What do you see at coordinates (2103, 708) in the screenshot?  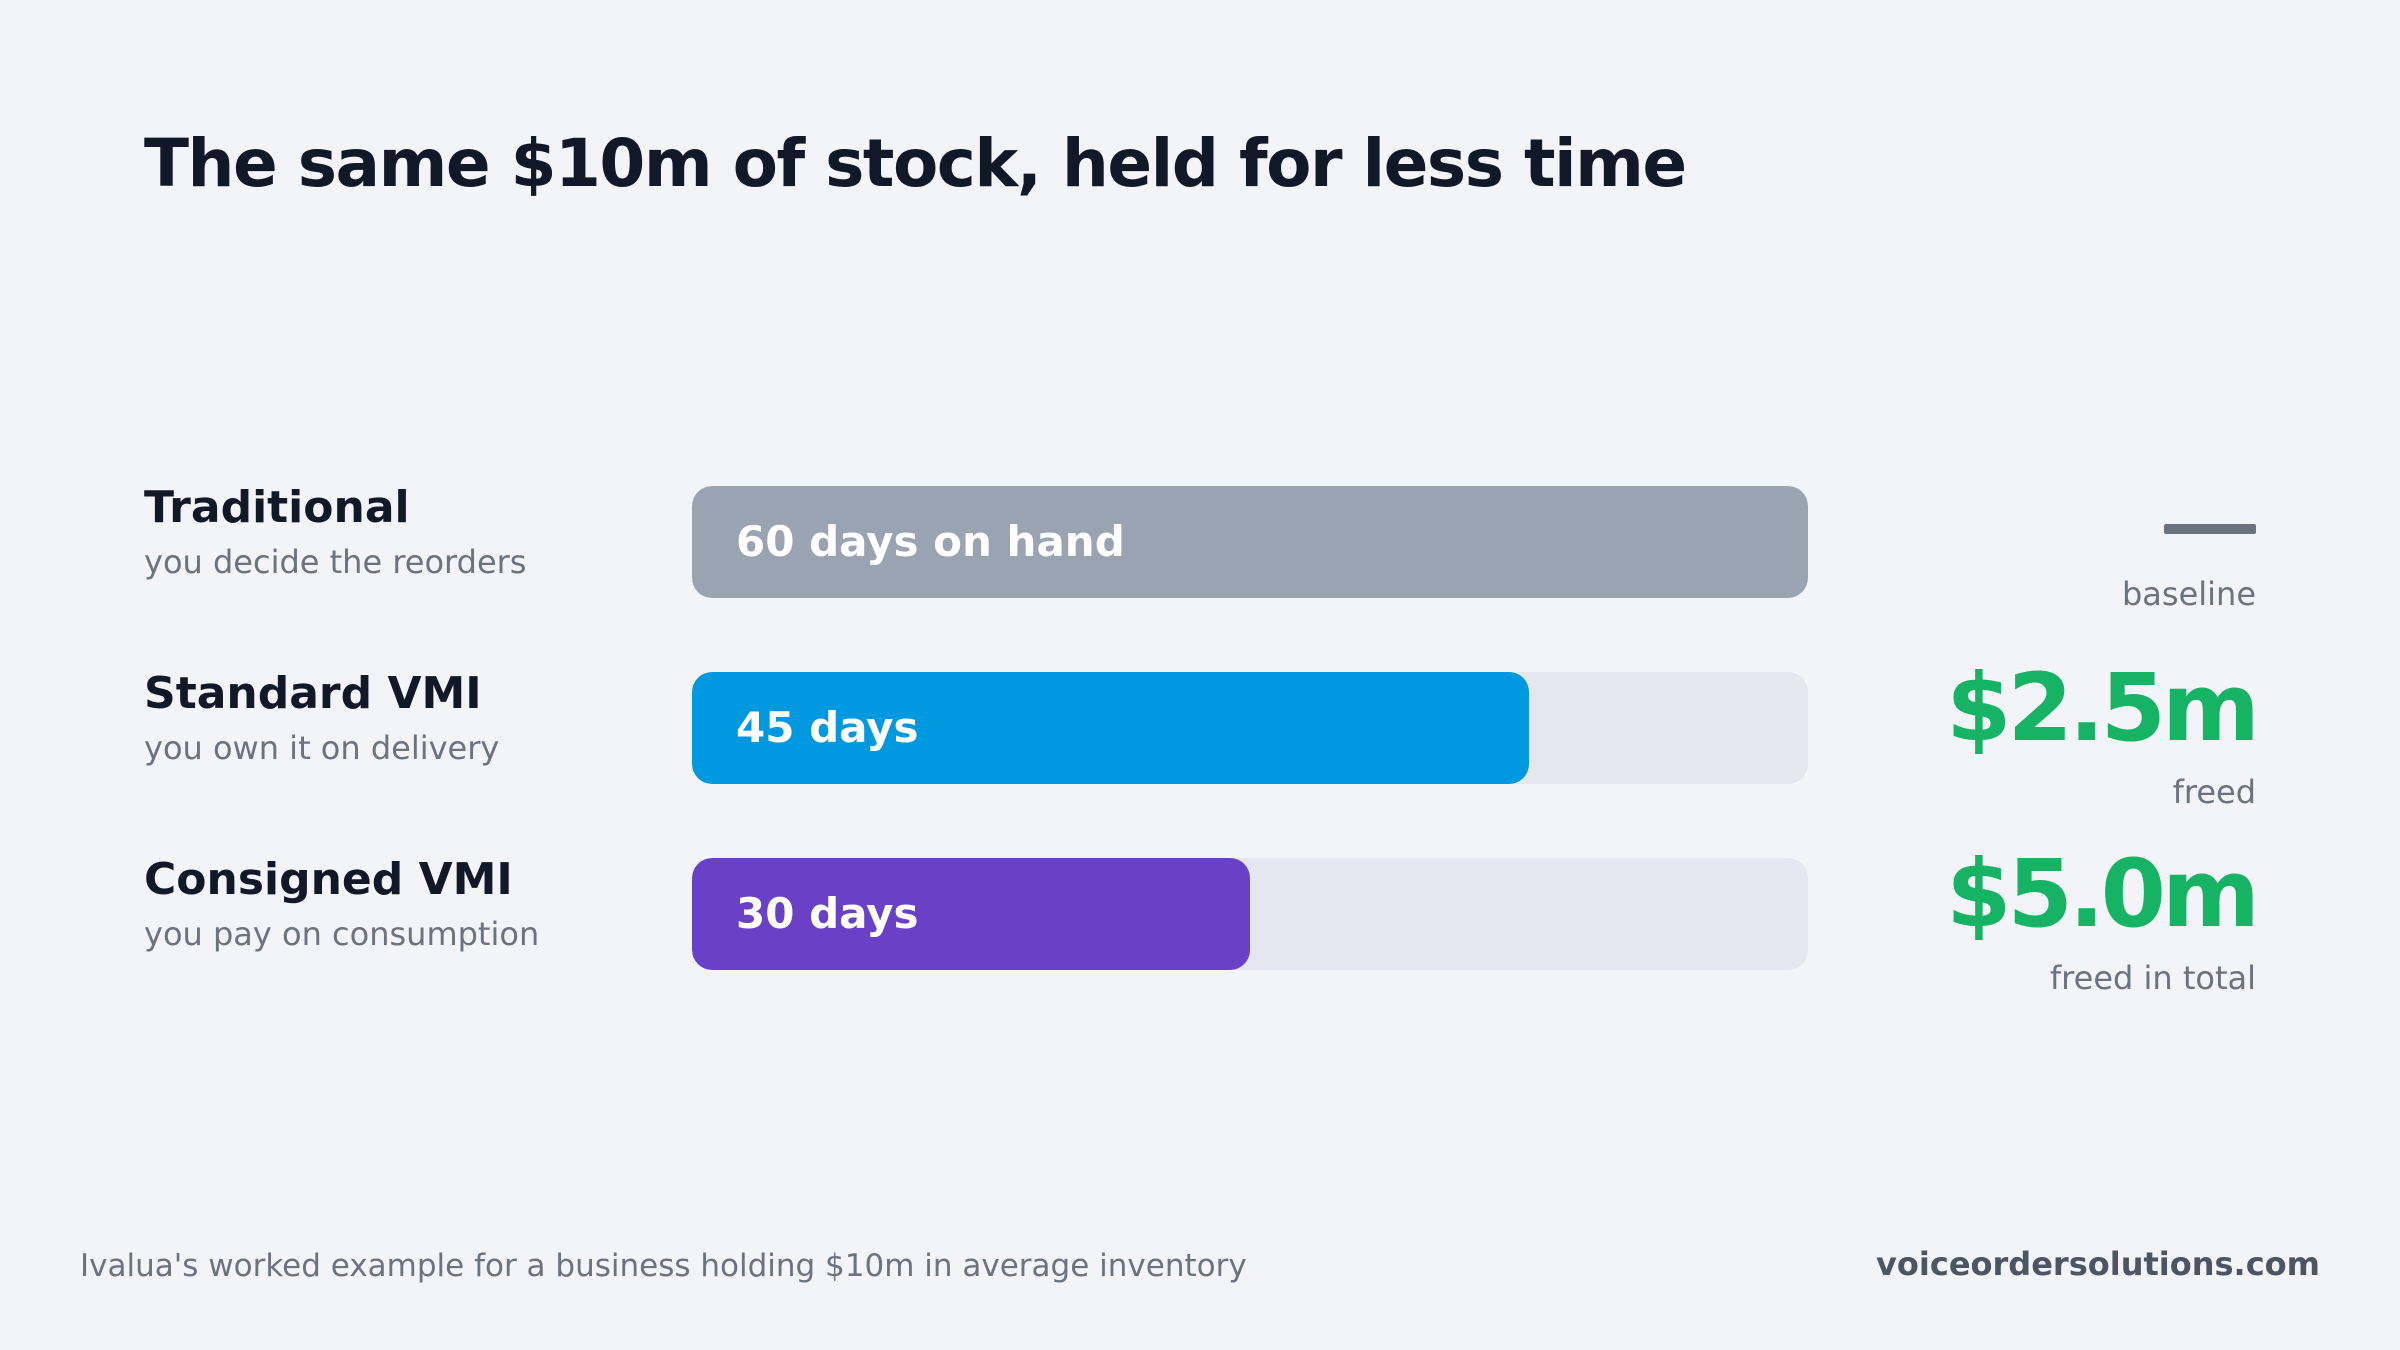 I see `freed-amount: $2.5m` at bounding box center [2103, 708].